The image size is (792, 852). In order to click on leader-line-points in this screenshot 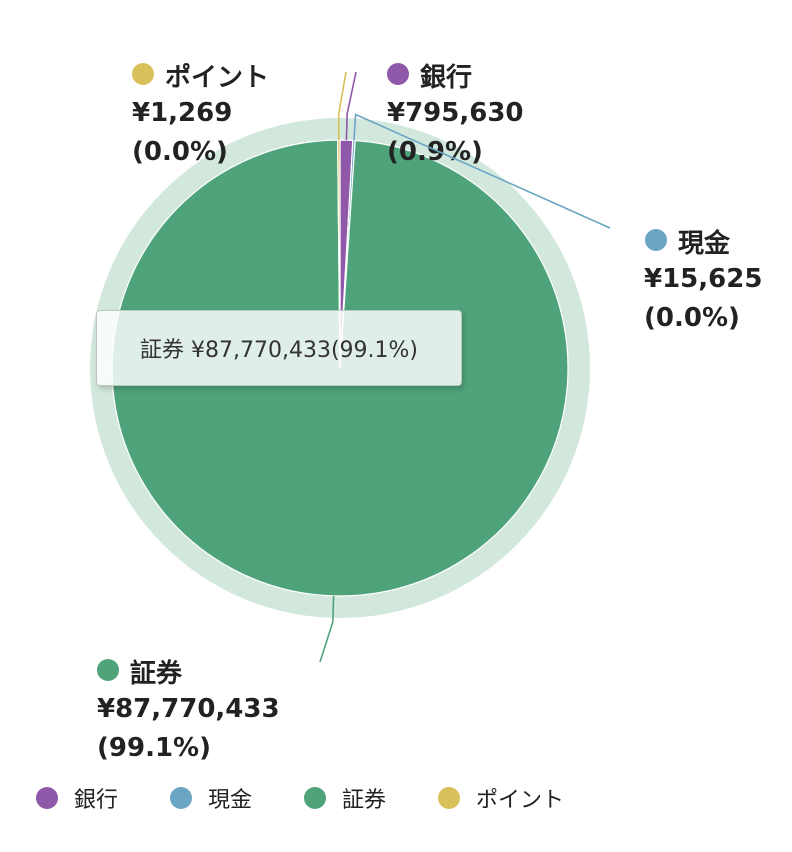, I will do `click(342, 106)`.